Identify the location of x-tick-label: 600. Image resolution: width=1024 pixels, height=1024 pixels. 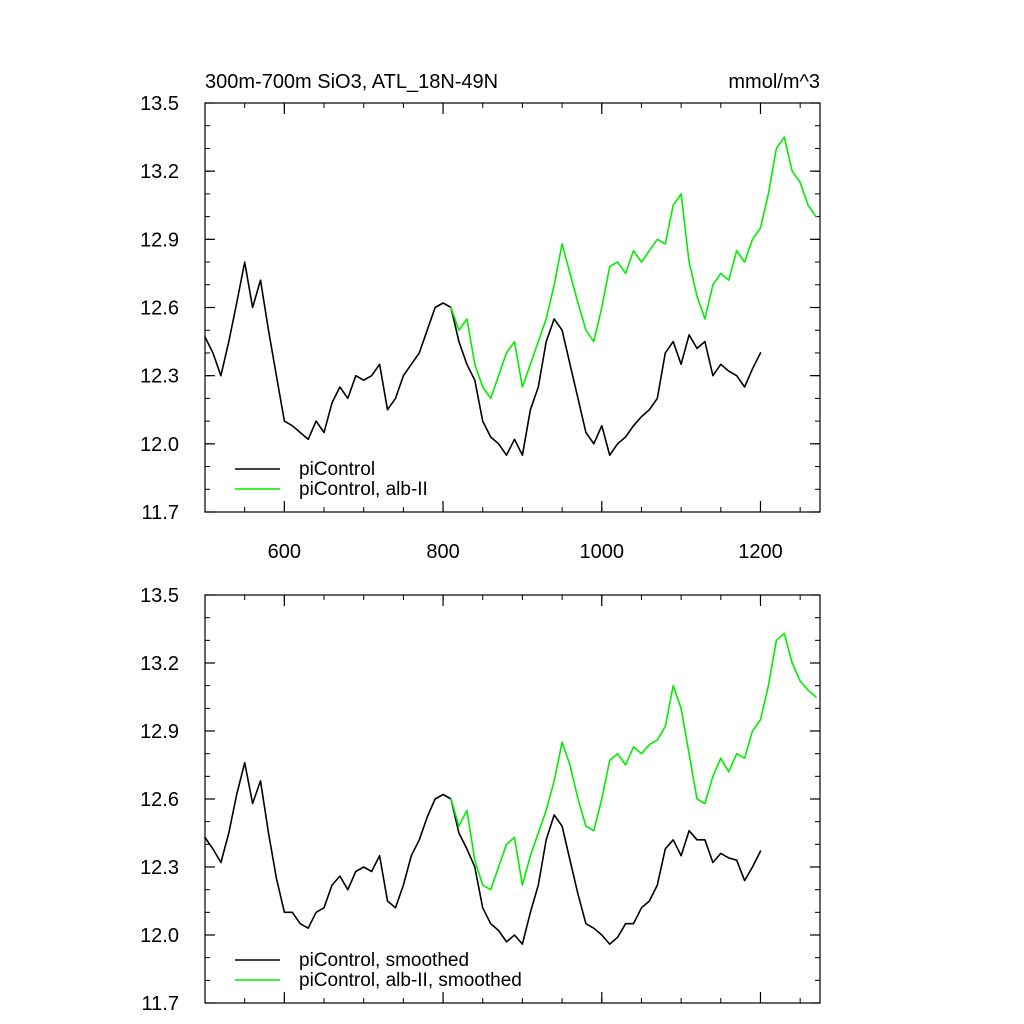
(284, 552).